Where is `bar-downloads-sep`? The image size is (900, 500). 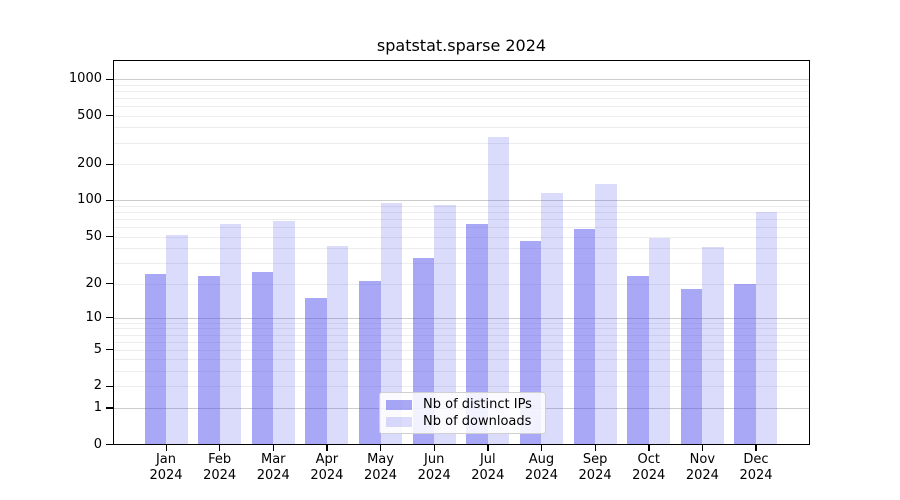 bar-downloads-sep is located at coordinates (606, 314).